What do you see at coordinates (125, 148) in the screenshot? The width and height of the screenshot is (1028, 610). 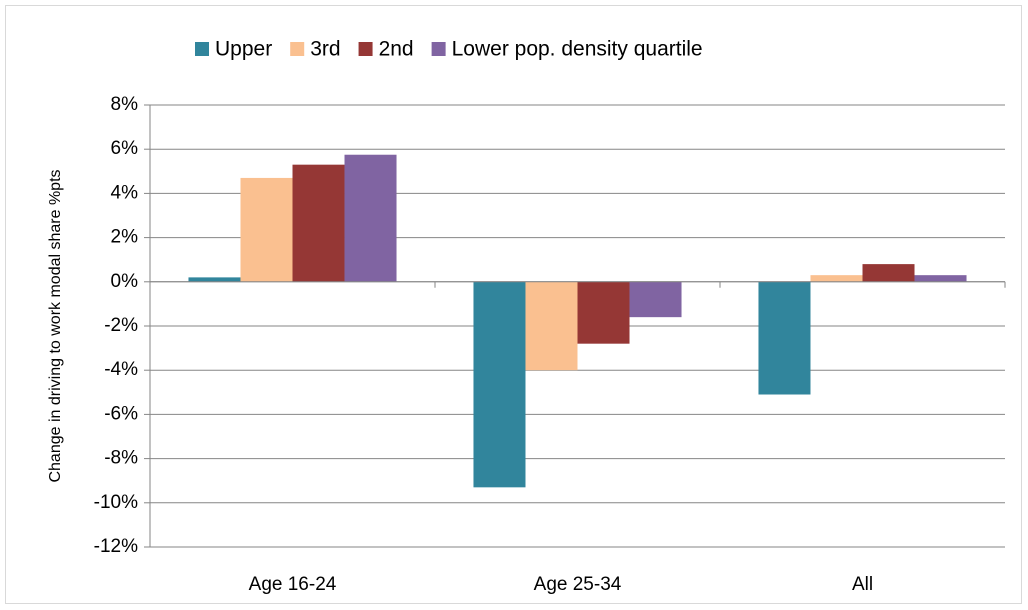 I see `y-tick-label: 6%` at bounding box center [125, 148].